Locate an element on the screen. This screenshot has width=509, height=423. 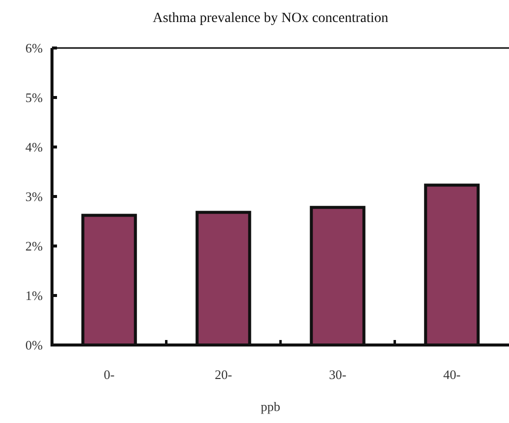
y-tick-label: 2% is located at coordinates (34, 246).